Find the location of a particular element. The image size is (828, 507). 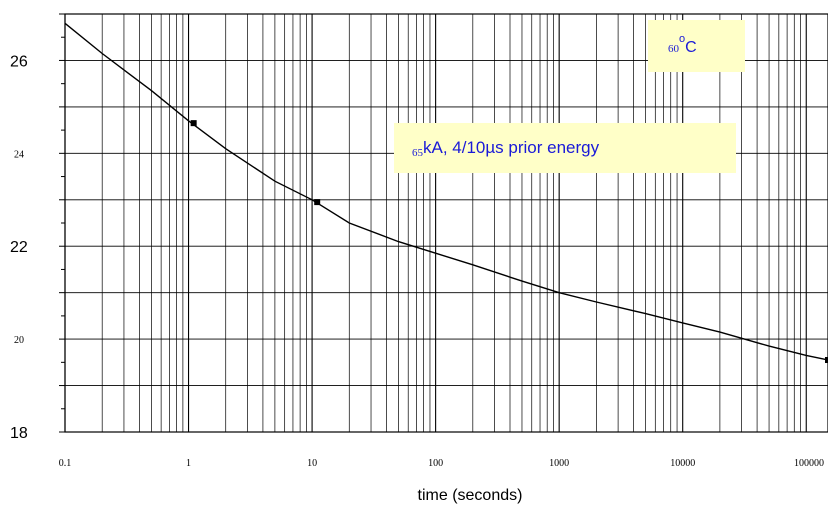

temperature-annotation-text: 60oC is located at coordinates (682, 44).